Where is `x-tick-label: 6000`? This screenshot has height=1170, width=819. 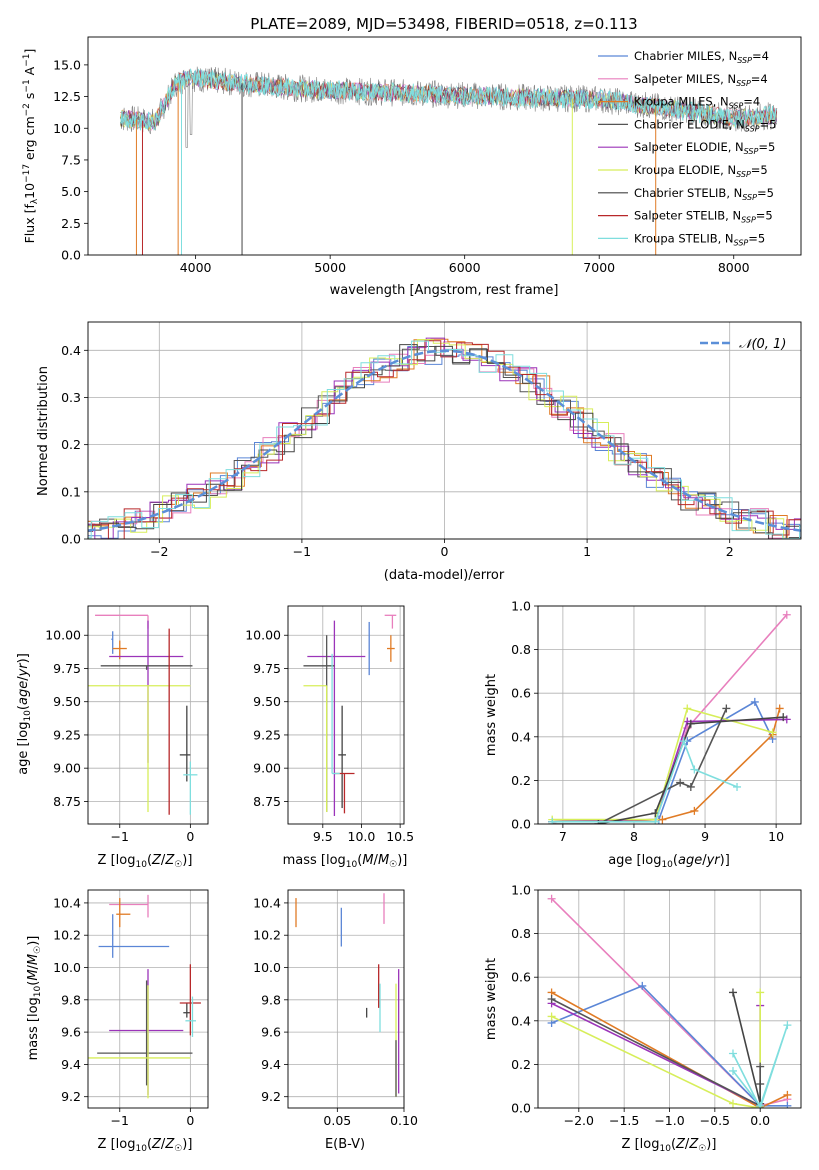 x-tick-label: 6000 is located at coordinates (465, 267).